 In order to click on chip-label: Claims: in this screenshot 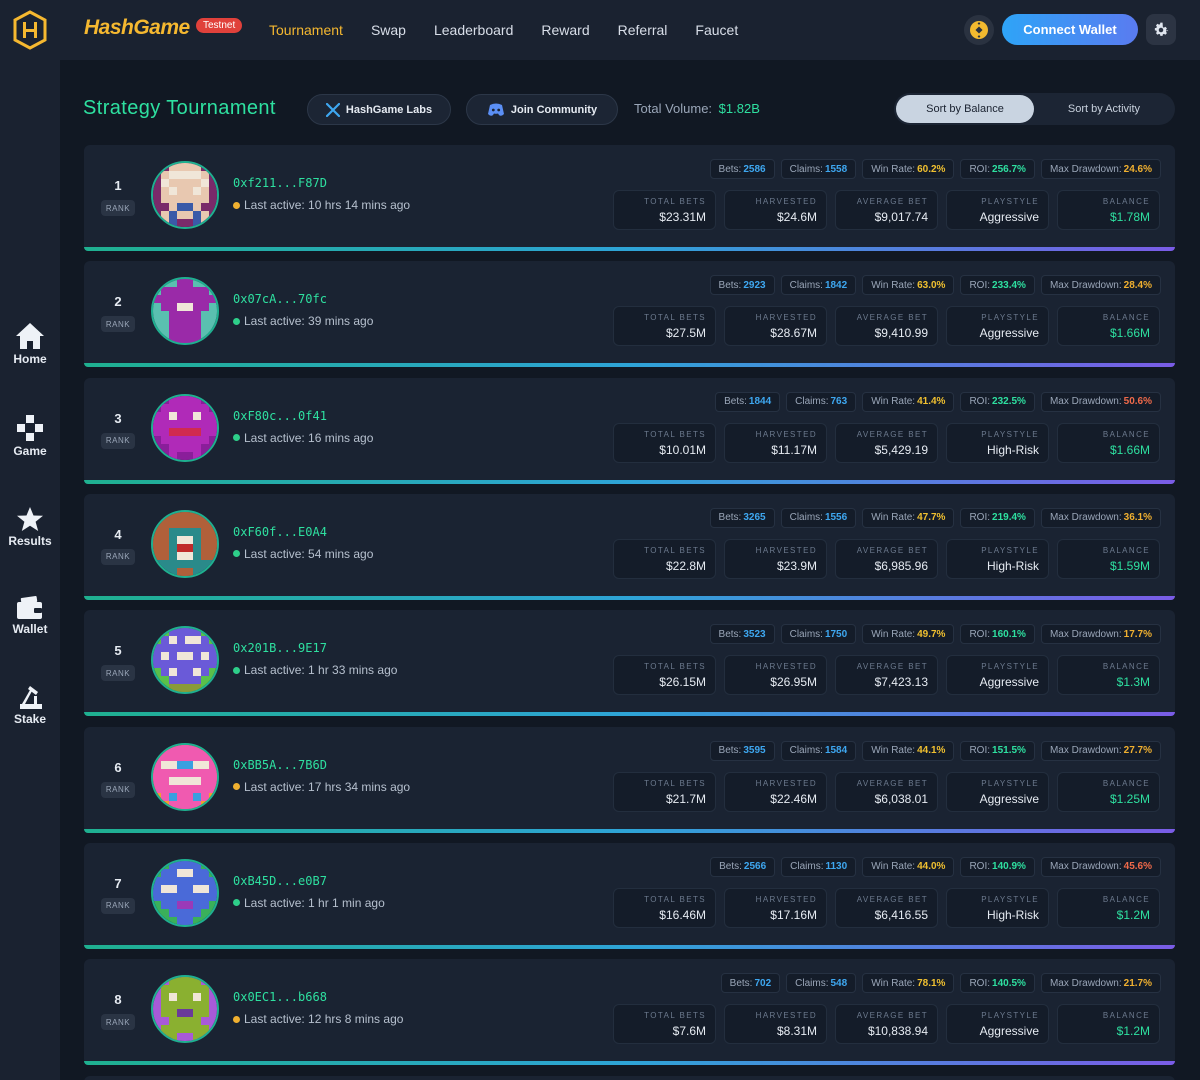, I will do `click(806, 169)`.